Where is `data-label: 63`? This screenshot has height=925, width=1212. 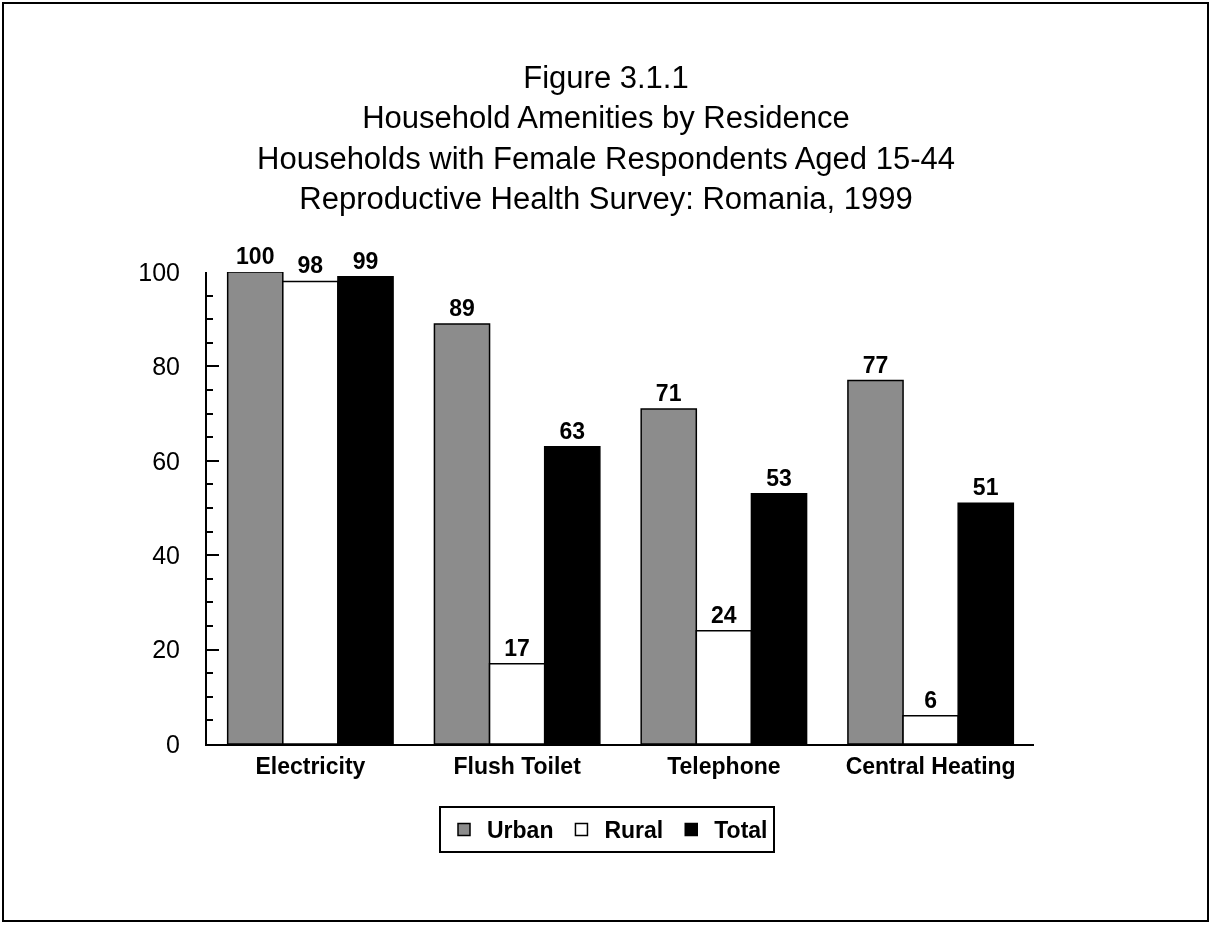 data-label: 63 is located at coordinates (572, 430).